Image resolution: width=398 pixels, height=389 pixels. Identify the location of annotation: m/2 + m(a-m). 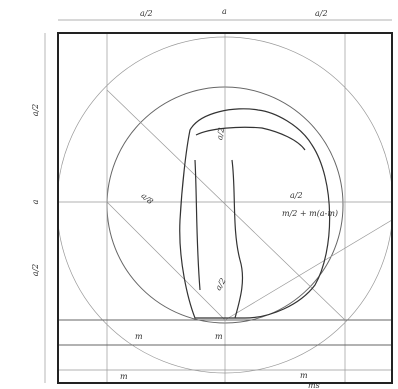
(310, 213).